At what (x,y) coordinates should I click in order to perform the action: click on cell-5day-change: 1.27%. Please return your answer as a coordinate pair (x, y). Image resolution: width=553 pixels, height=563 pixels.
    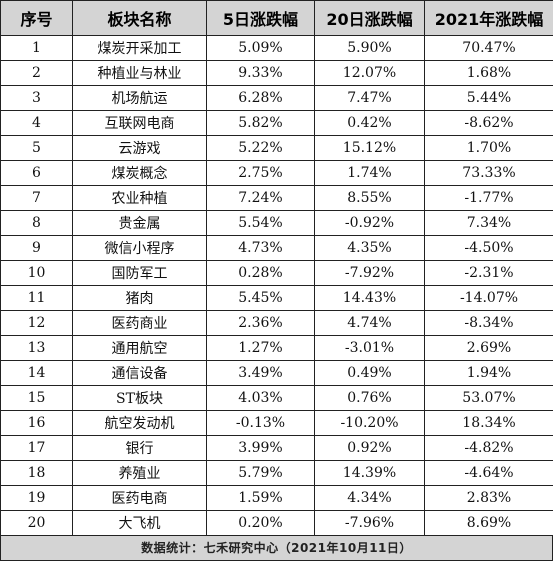
    Looking at the image, I should click on (260, 348).